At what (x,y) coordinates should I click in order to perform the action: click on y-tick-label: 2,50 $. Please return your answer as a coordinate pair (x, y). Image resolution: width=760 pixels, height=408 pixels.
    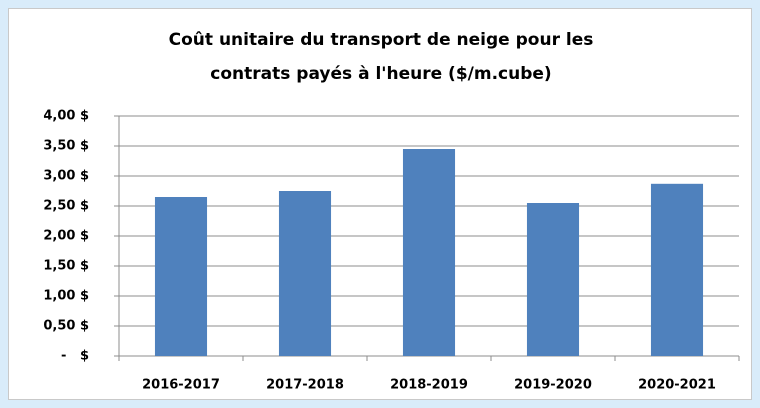
    Looking at the image, I should click on (66, 206).